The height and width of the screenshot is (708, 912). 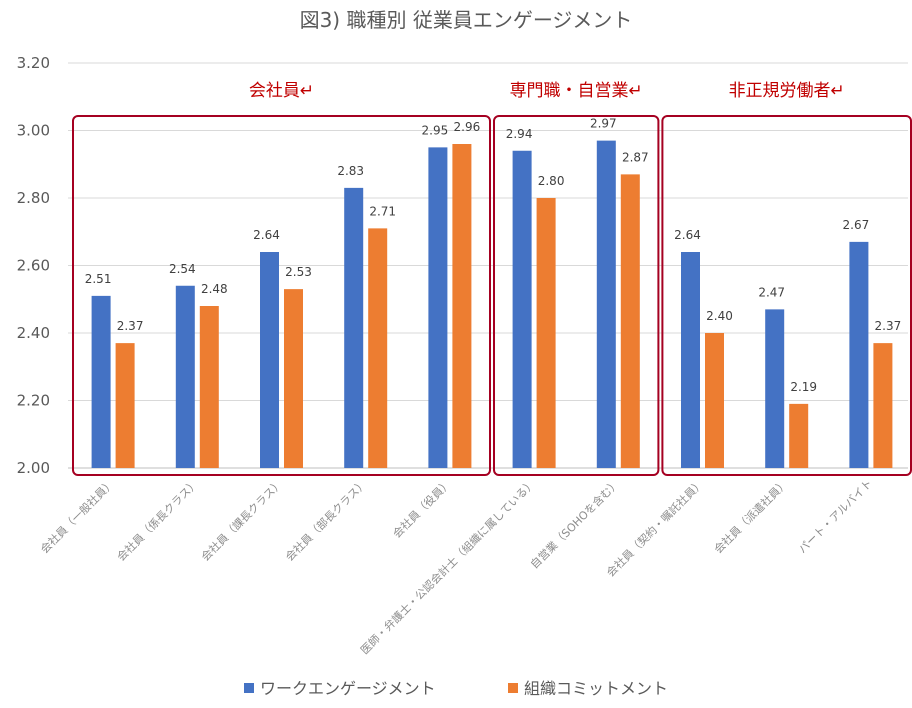 I want to click on data-label: 2.47, so click(x=771, y=292).